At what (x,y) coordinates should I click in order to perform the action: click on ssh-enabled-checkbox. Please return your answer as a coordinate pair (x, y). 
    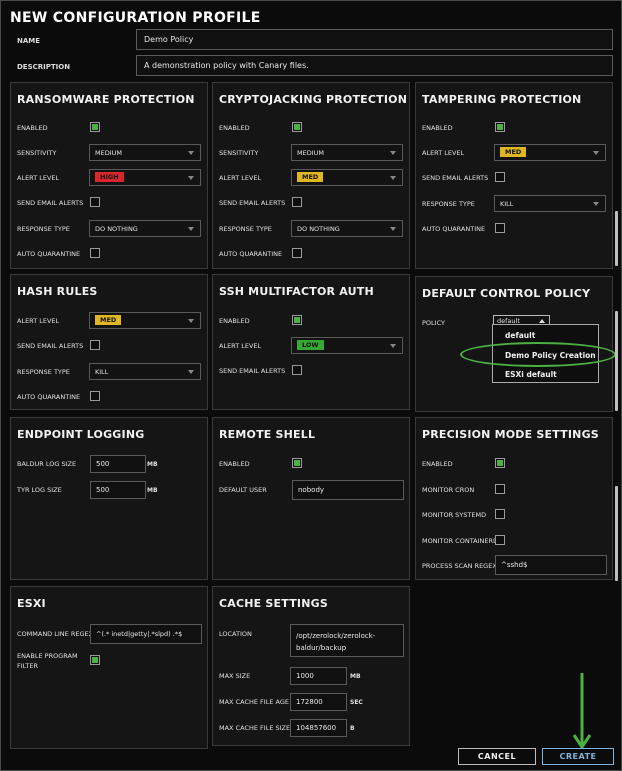
    Looking at the image, I should click on (297, 320).